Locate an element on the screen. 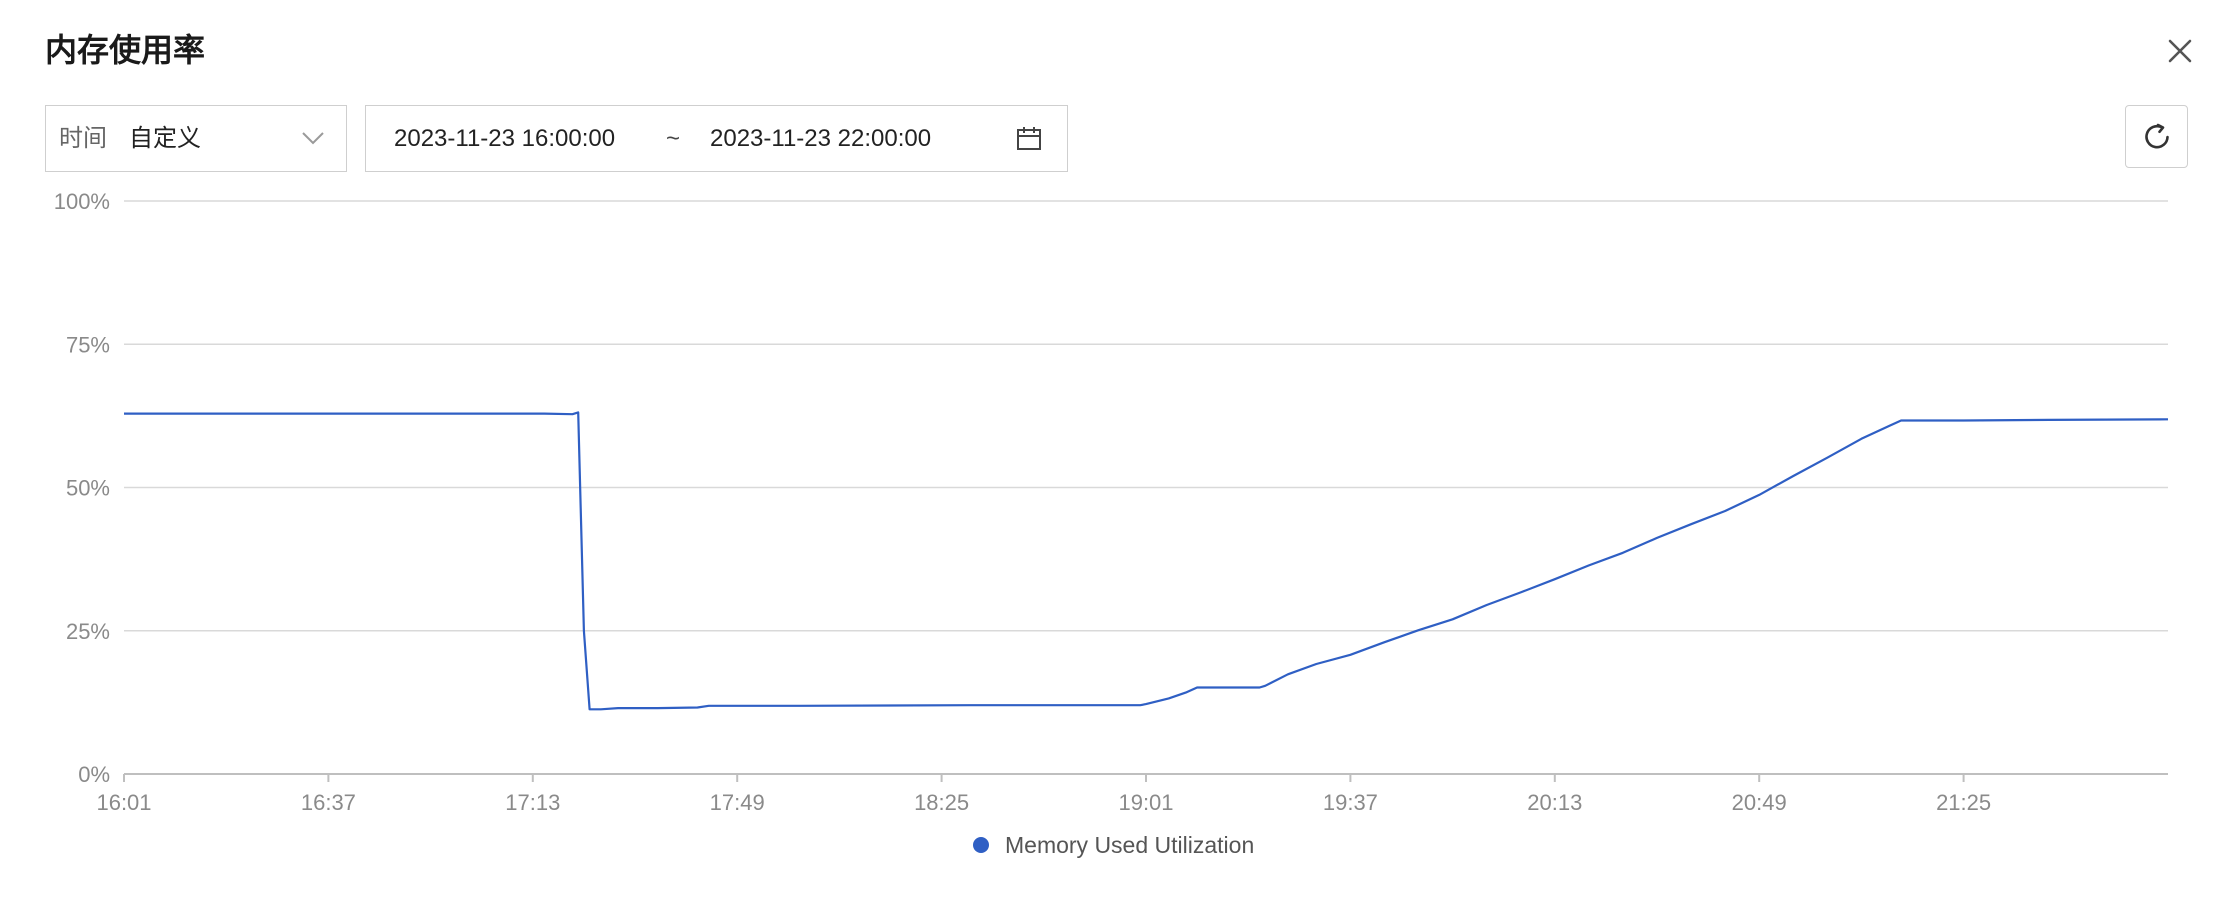  x-tick-label: 18:25 is located at coordinates (941, 802).